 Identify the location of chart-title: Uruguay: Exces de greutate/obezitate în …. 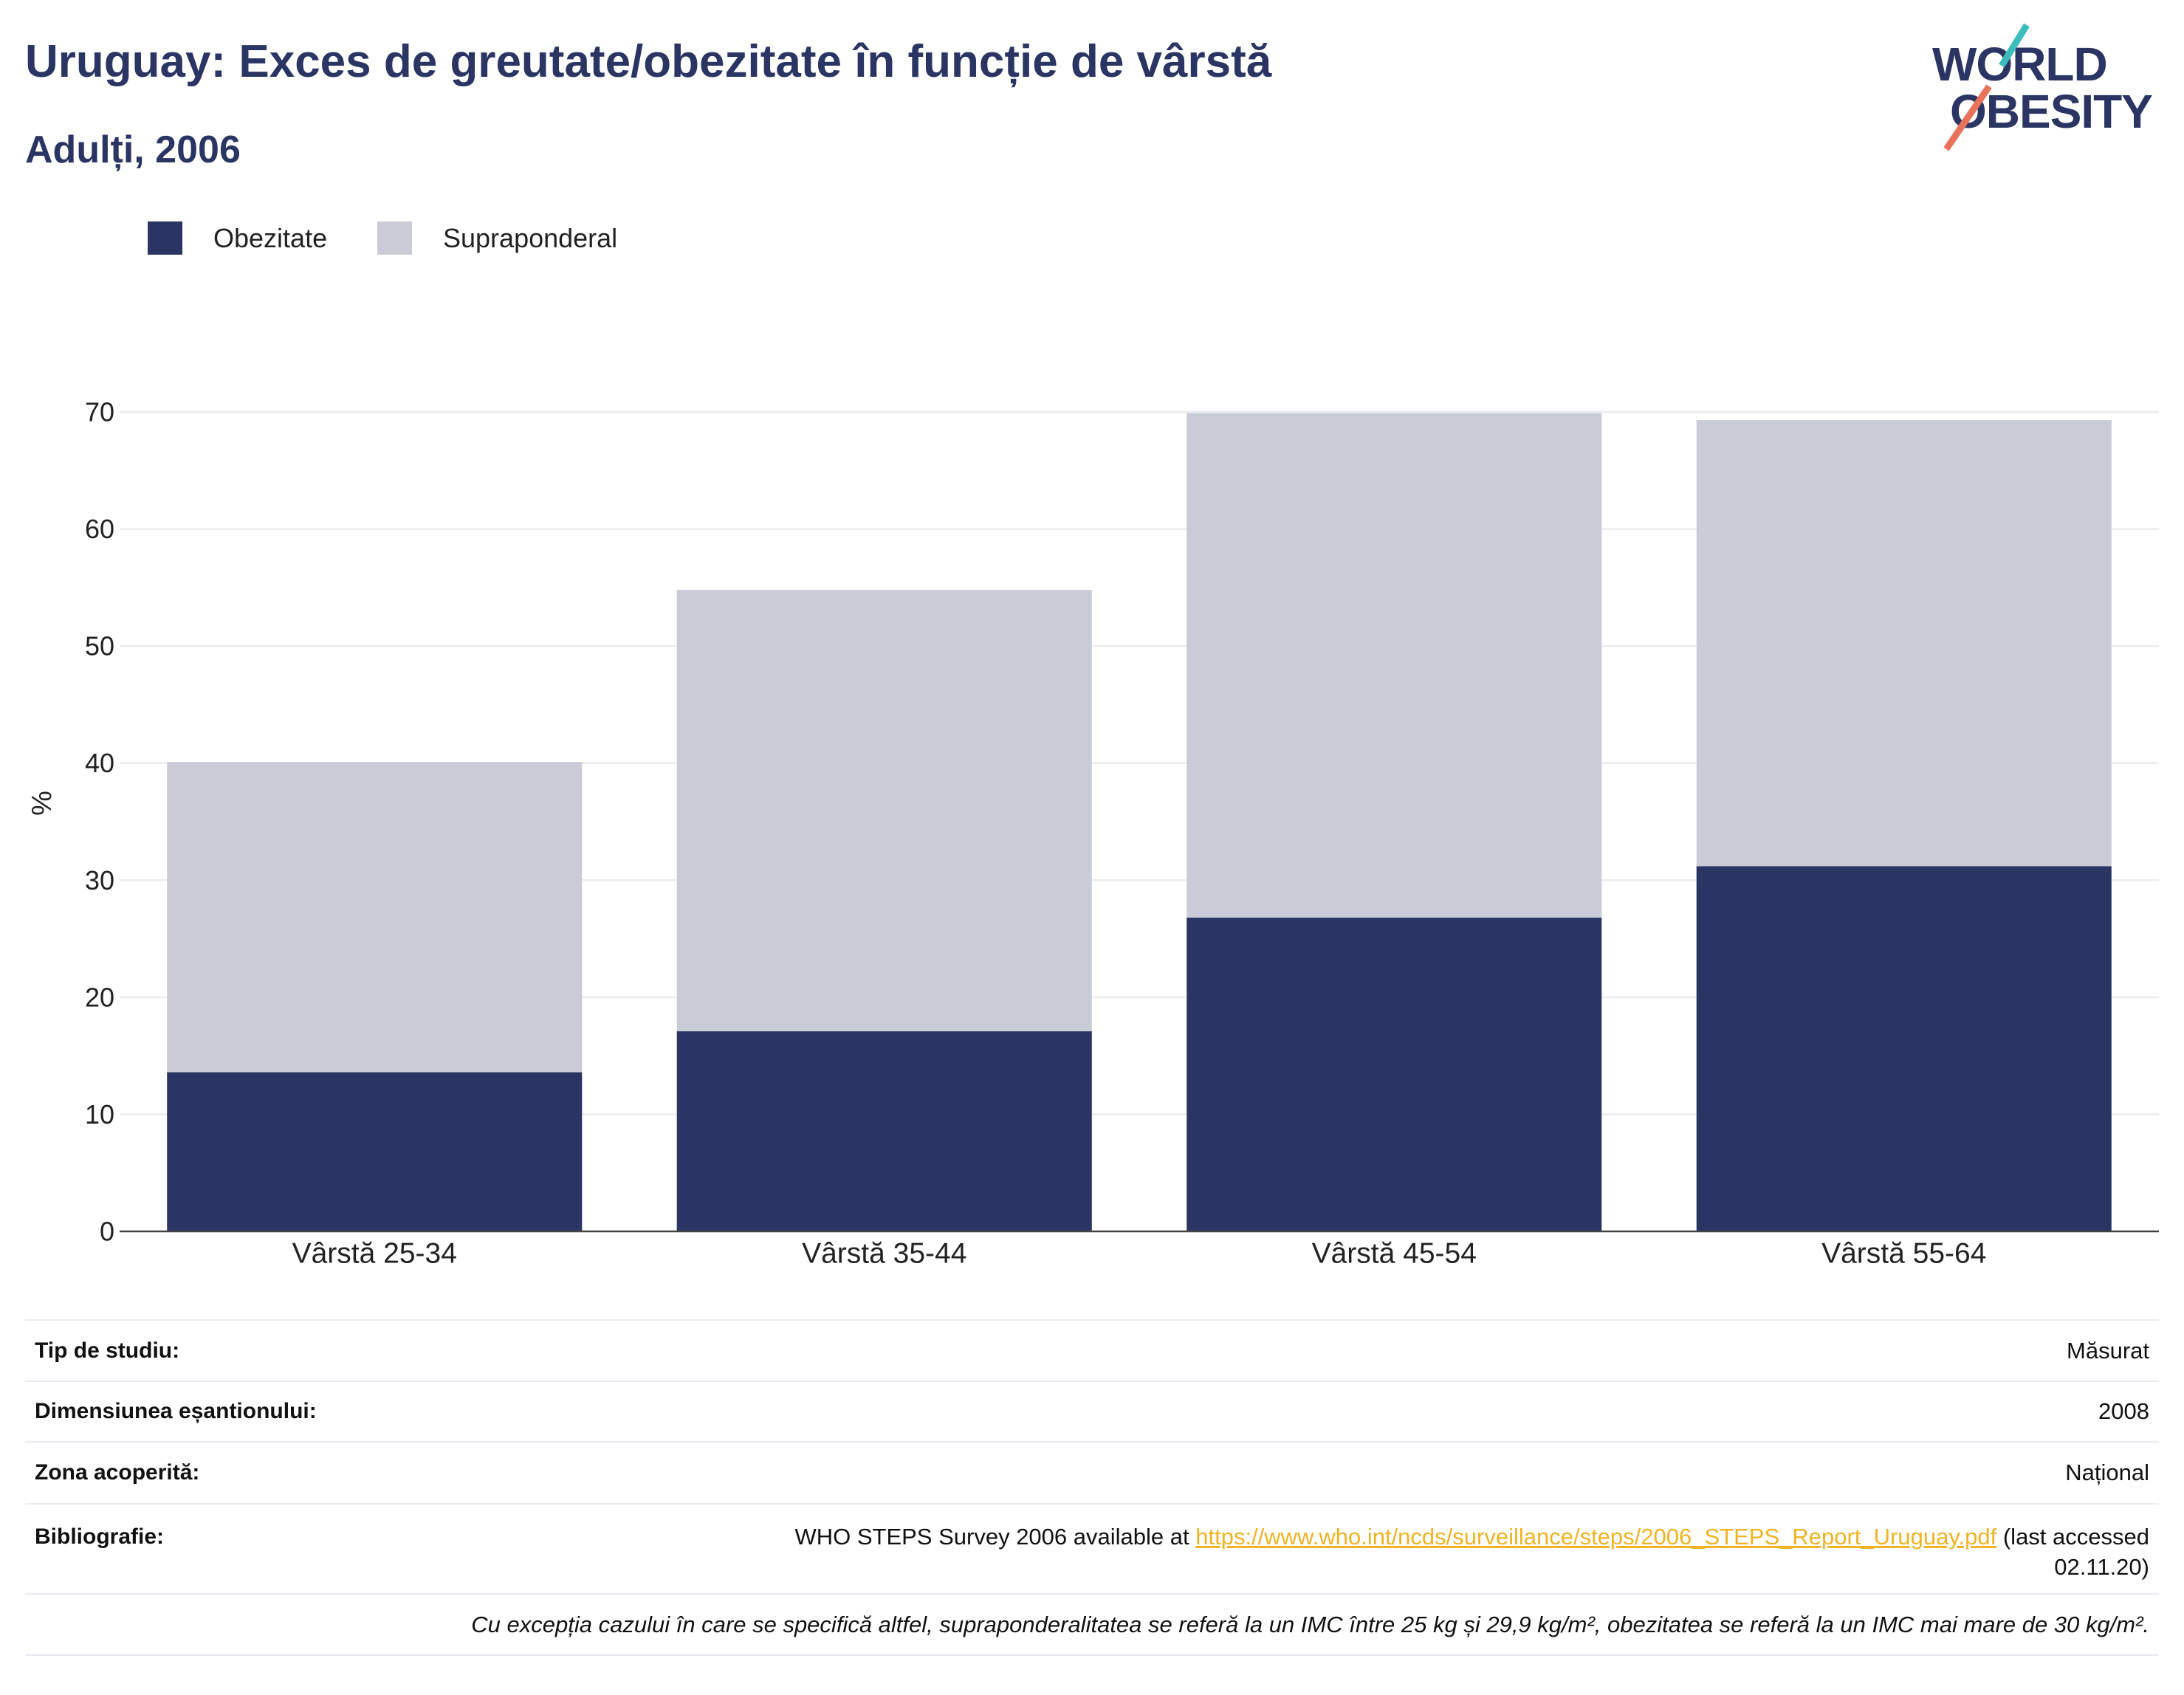
(649, 62).